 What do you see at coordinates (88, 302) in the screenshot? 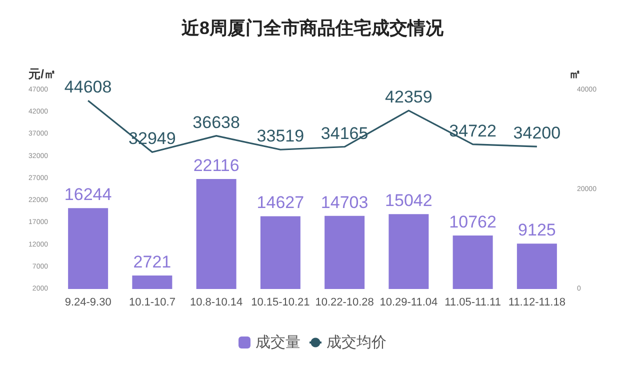
I see `x-tick-label: 9.24-9.30` at bounding box center [88, 302].